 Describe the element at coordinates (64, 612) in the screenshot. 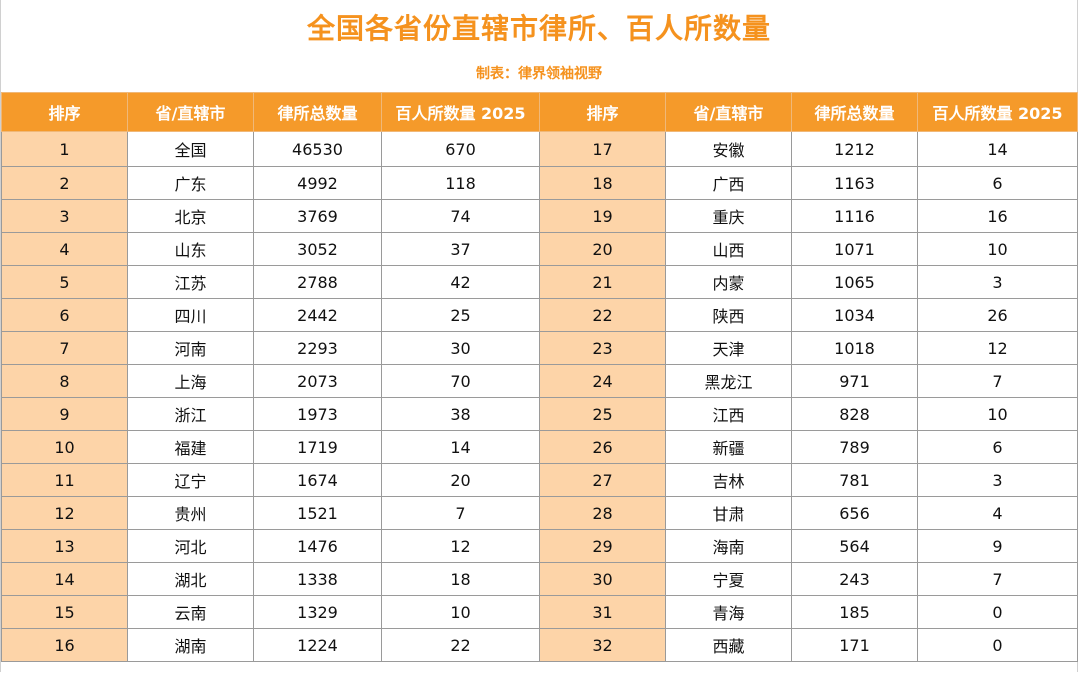

I see `rank-cell: 15` at that location.